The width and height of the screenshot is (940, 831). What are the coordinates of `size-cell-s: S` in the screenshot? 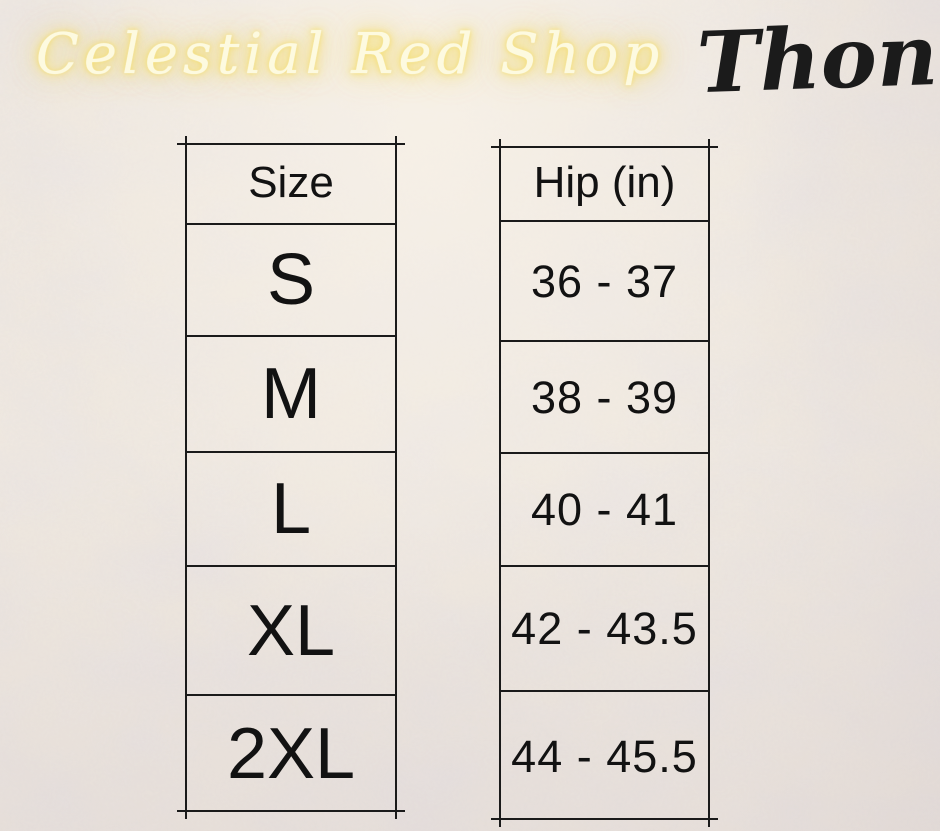 It's located at (291, 279).